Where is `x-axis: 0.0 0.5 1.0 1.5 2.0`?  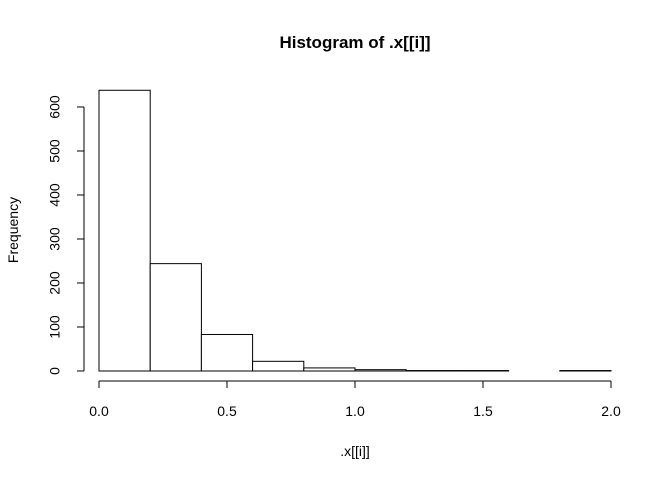
x-axis: 0.0 0.5 1.0 1.5 2.0 is located at coordinates (355, 400).